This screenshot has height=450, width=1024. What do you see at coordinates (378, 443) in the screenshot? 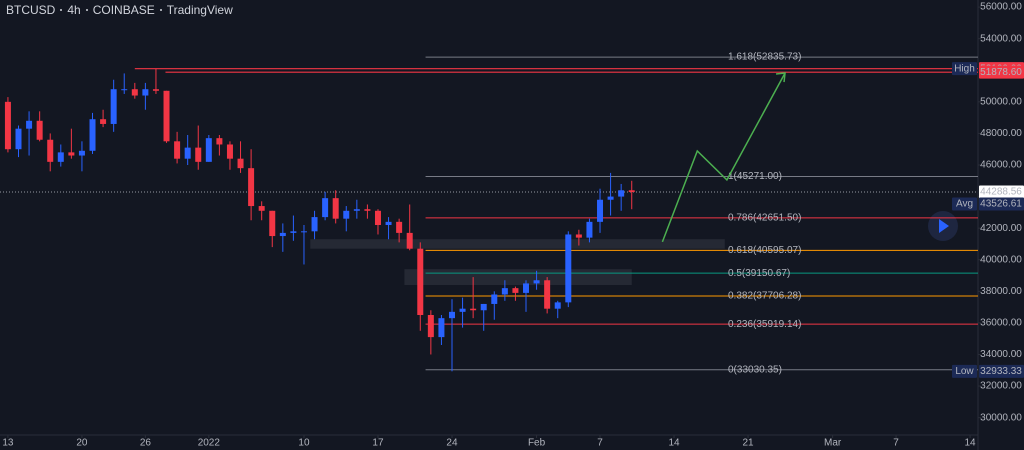
I see `x-tick-label: 17` at bounding box center [378, 443].